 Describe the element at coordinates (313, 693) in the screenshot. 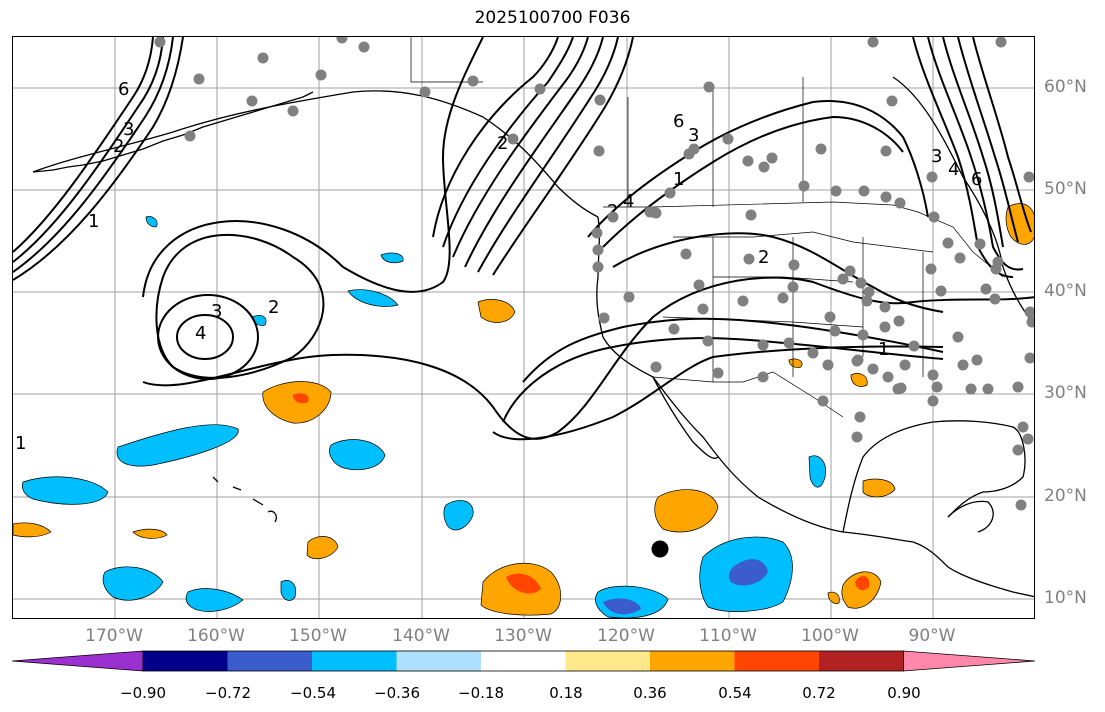

I see `colorbar-tick-label: −0.54` at that location.